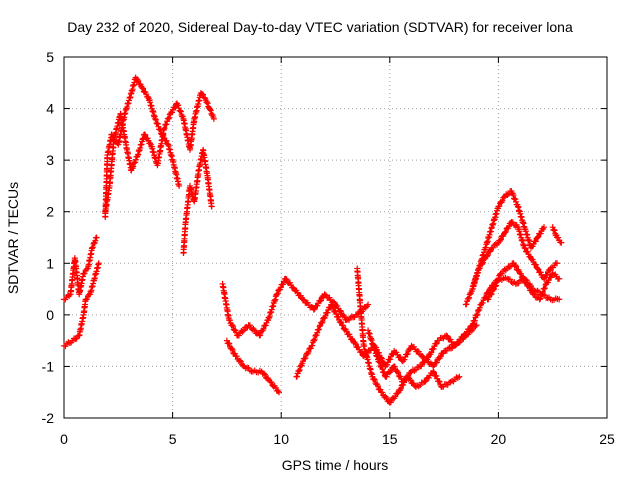 This screenshot has width=640, height=480. I want to click on x-tick-label: 20, so click(499, 439).